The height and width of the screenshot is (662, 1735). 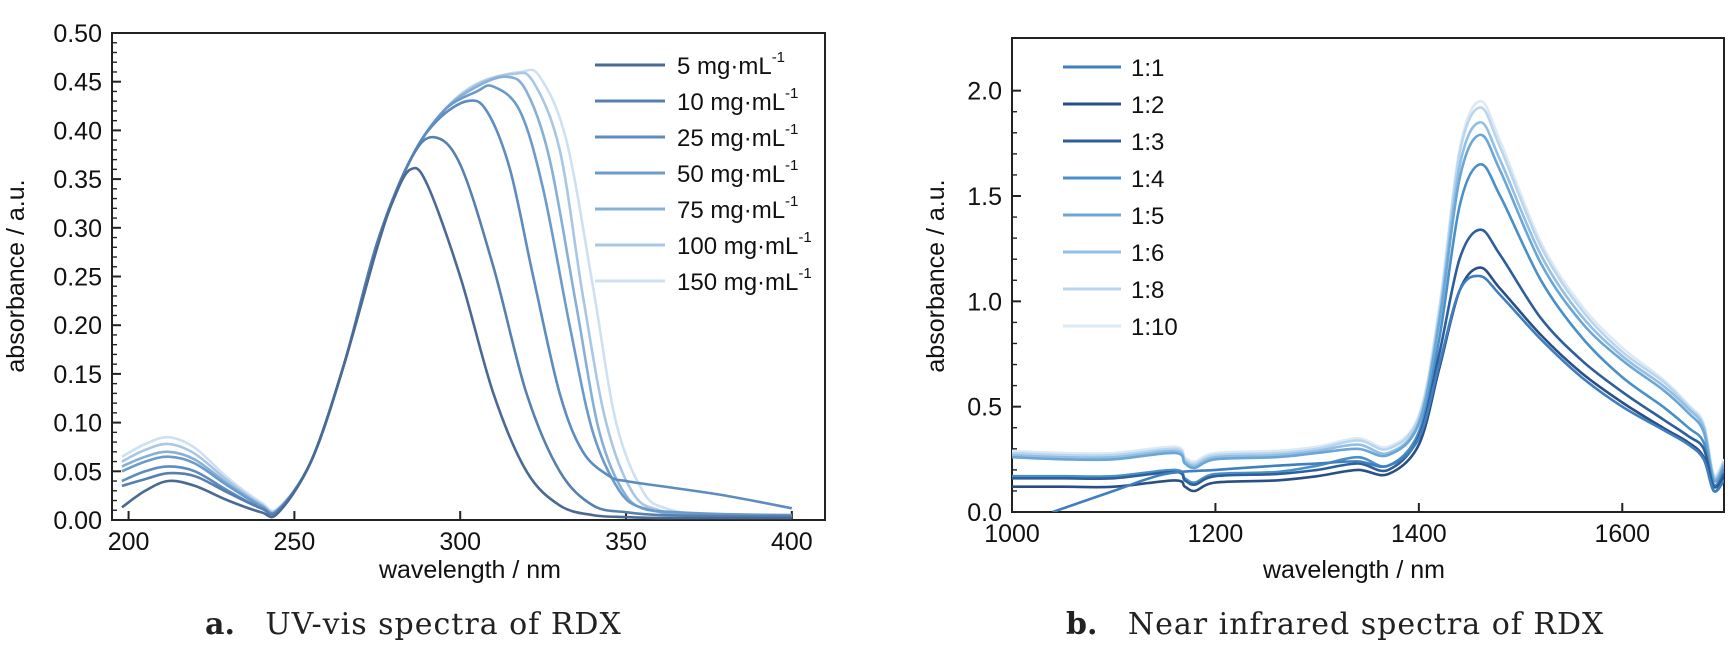 I want to click on legend-label-b: 1:8, so click(x=1147, y=290).